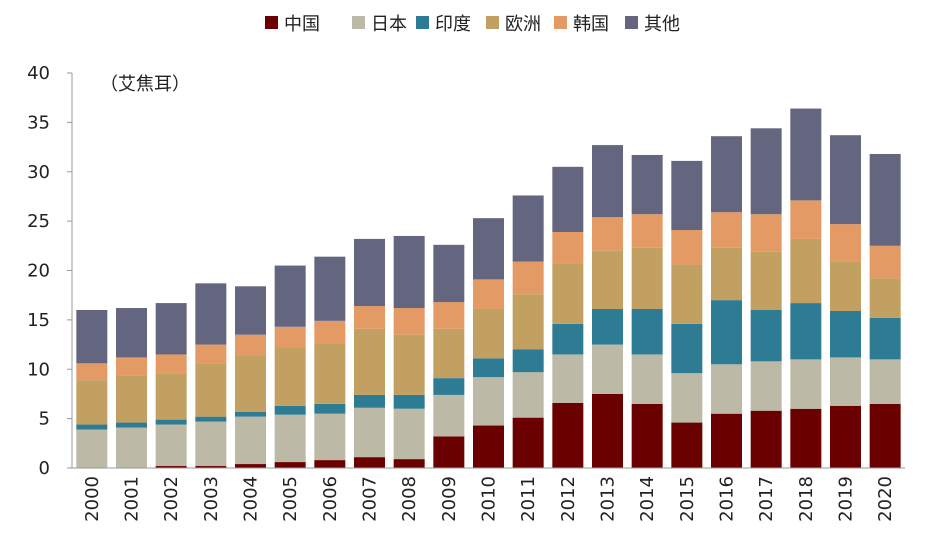 This screenshot has height=549, width=932. Describe the element at coordinates (171, 467) in the screenshot. I see `bar-segment-中国-2002` at that location.